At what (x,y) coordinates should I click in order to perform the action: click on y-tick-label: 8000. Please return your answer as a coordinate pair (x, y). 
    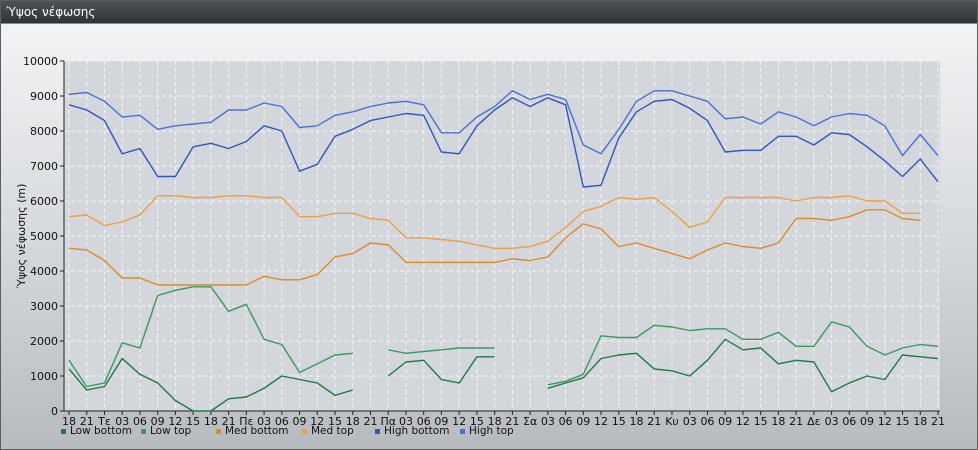
    Looking at the image, I should click on (44, 131).